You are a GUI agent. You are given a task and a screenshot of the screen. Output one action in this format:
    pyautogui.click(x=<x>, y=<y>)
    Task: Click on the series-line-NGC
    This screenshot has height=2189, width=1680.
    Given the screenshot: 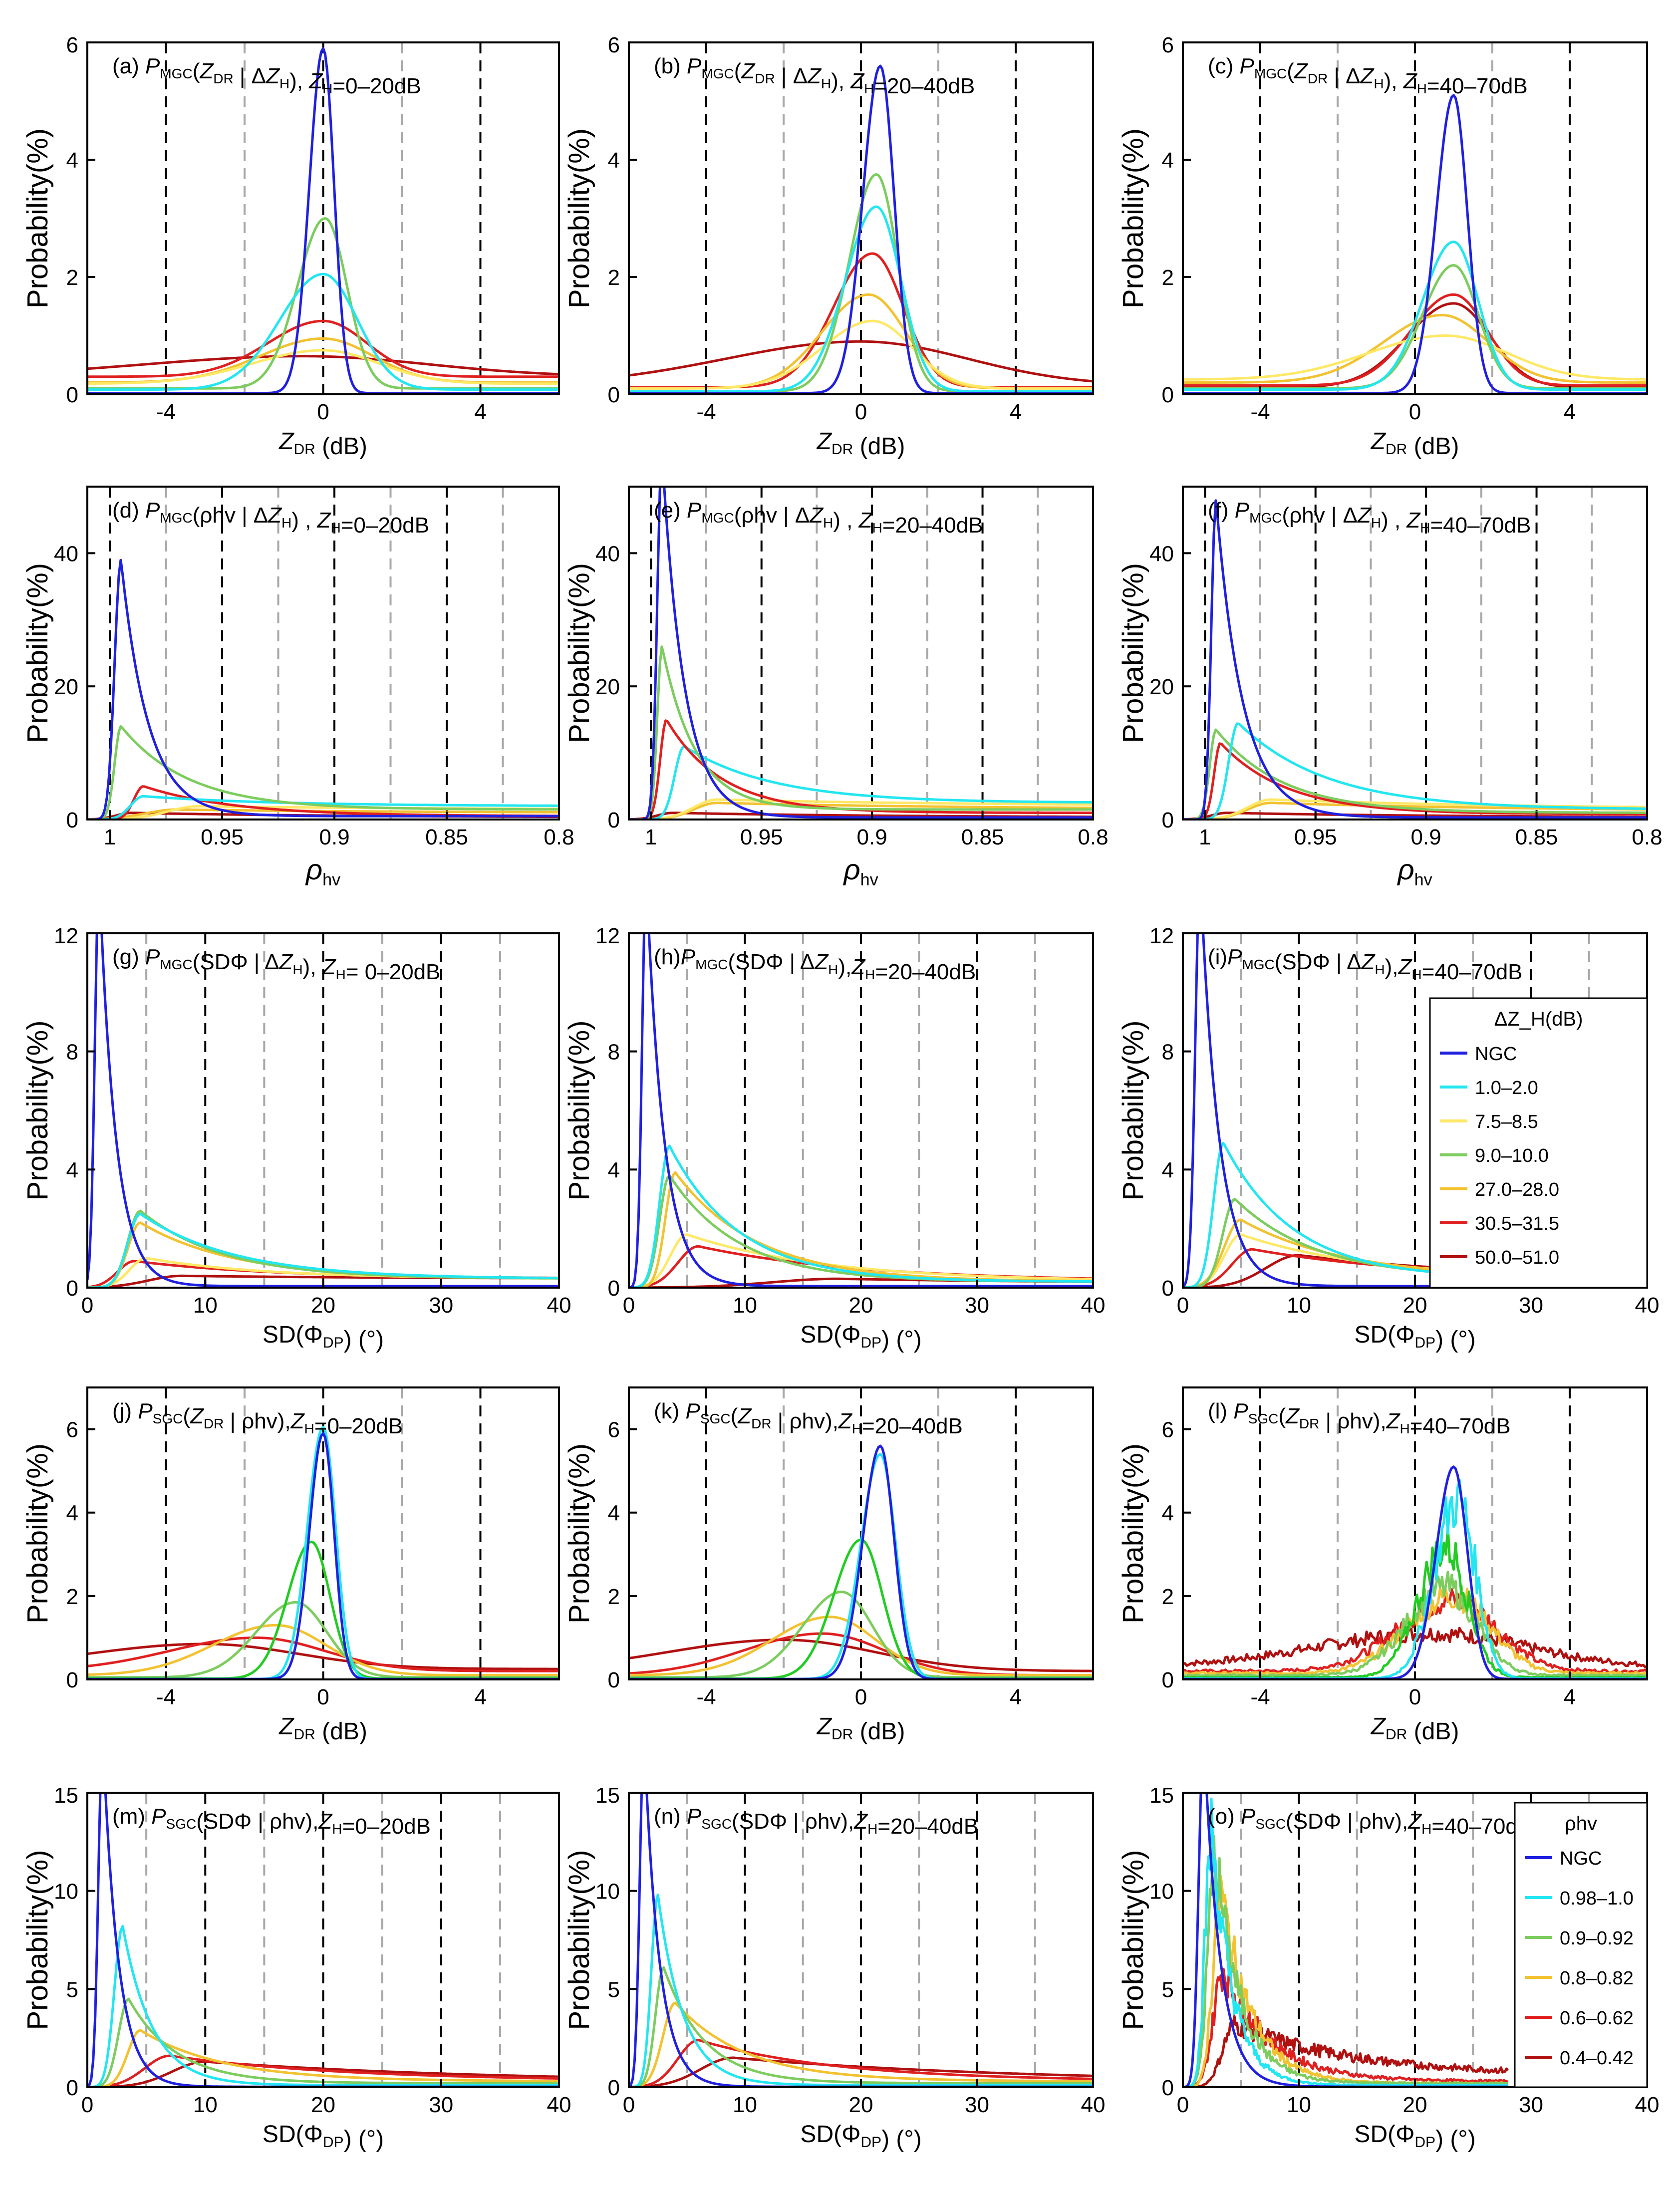 What is the action you would take?
    pyautogui.click(x=323, y=689)
    